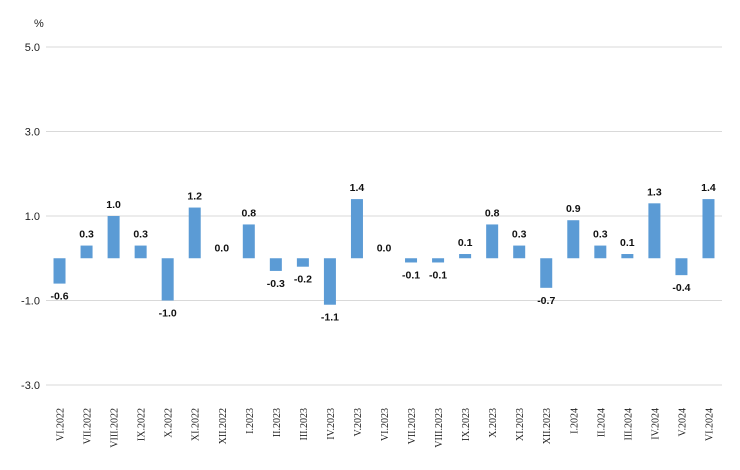 Image resolution: width=740 pixels, height=470 pixels. What do you see at coordinates (250, 421) in the screenshot?
I see `x-tick-label: I.2023` at bounding box center [250, 421].